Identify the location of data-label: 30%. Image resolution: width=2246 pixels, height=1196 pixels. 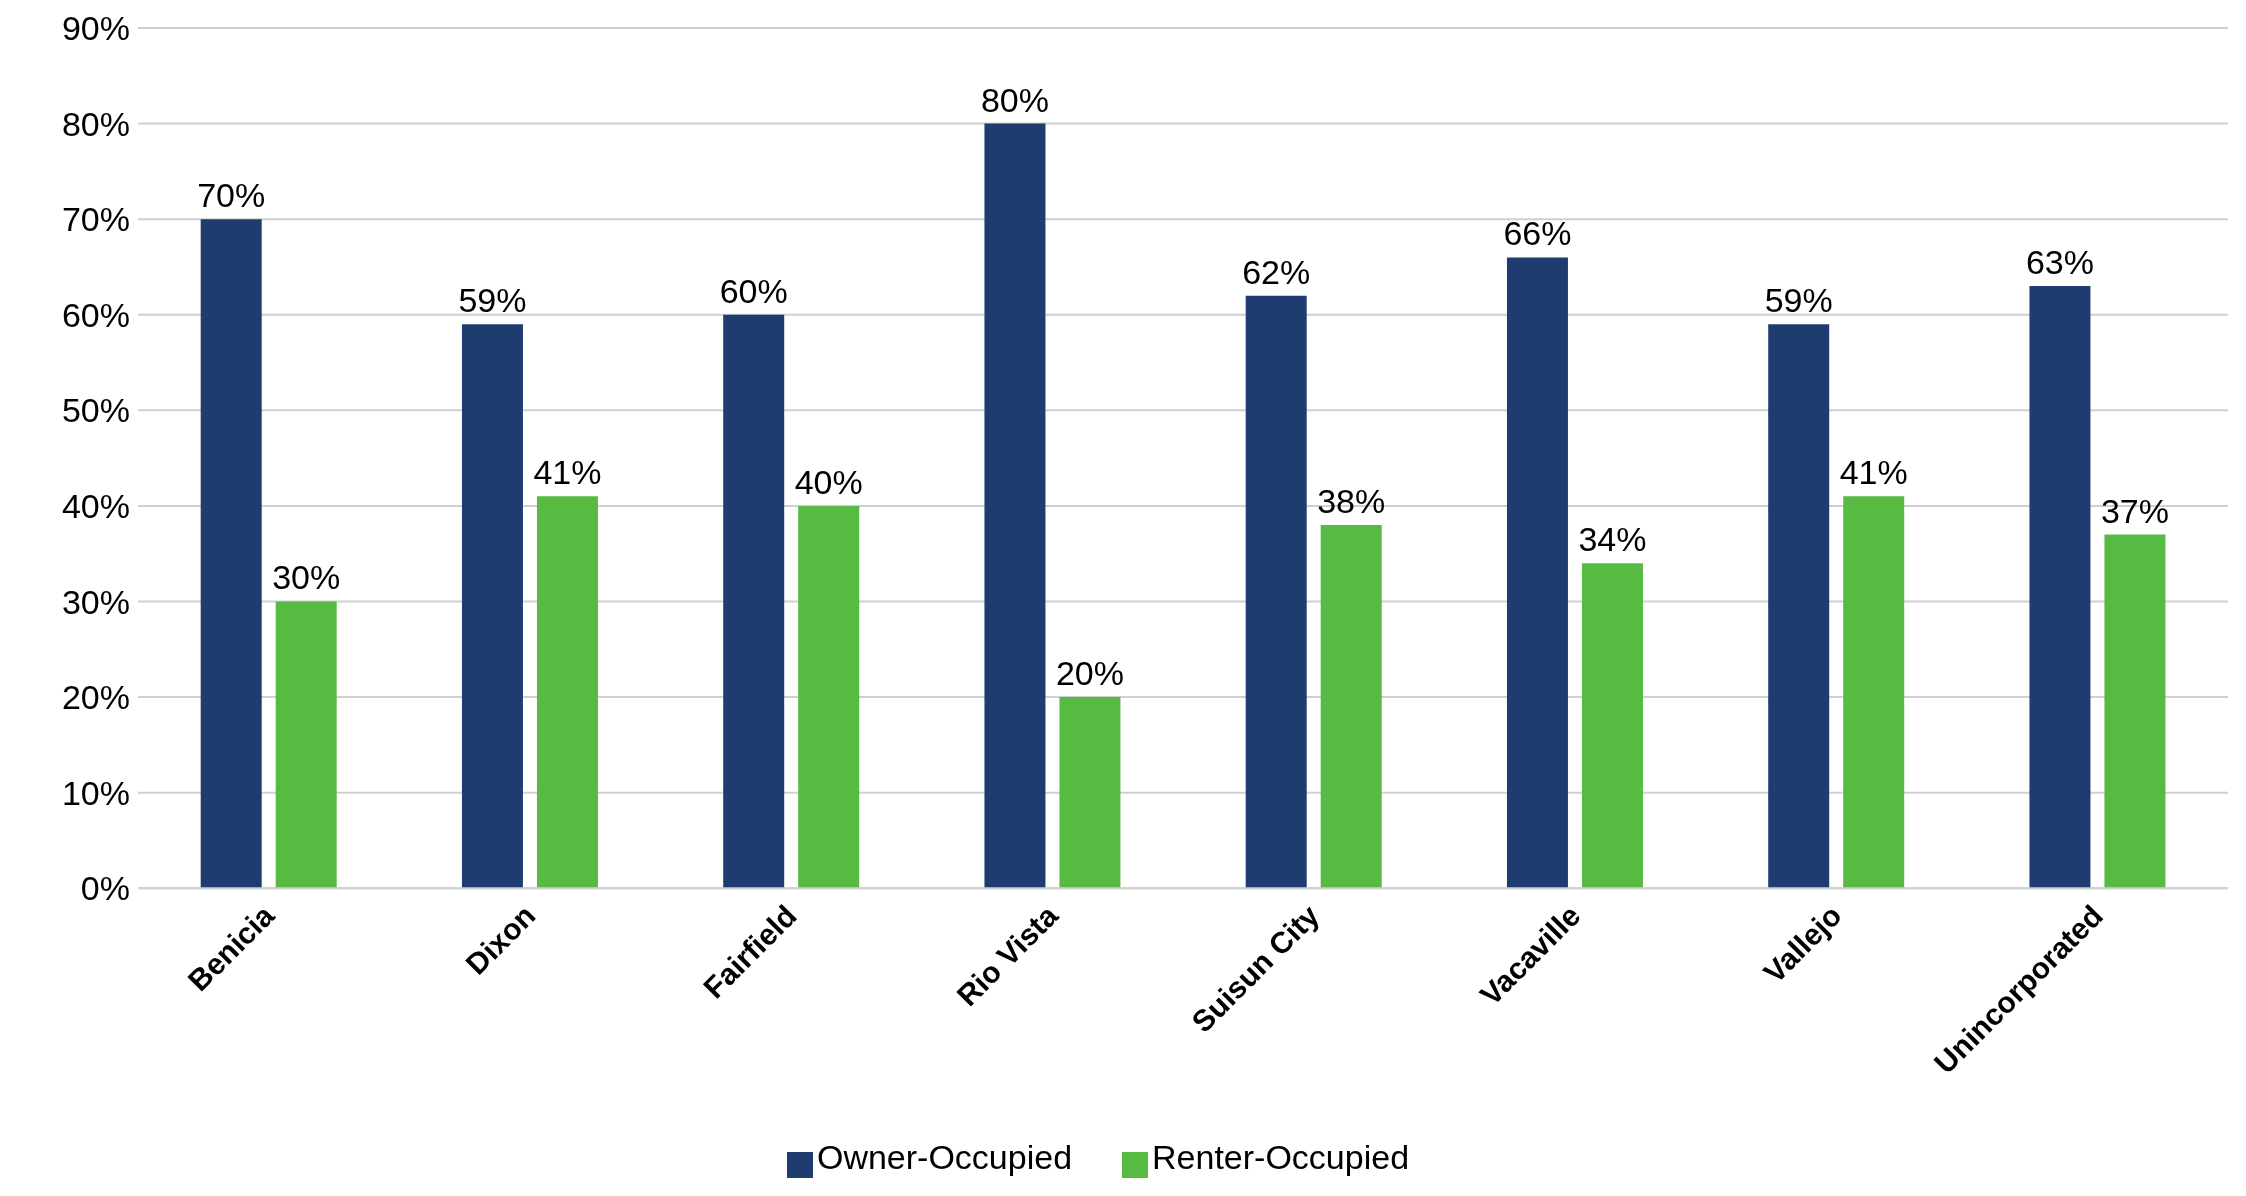
(306, 577).